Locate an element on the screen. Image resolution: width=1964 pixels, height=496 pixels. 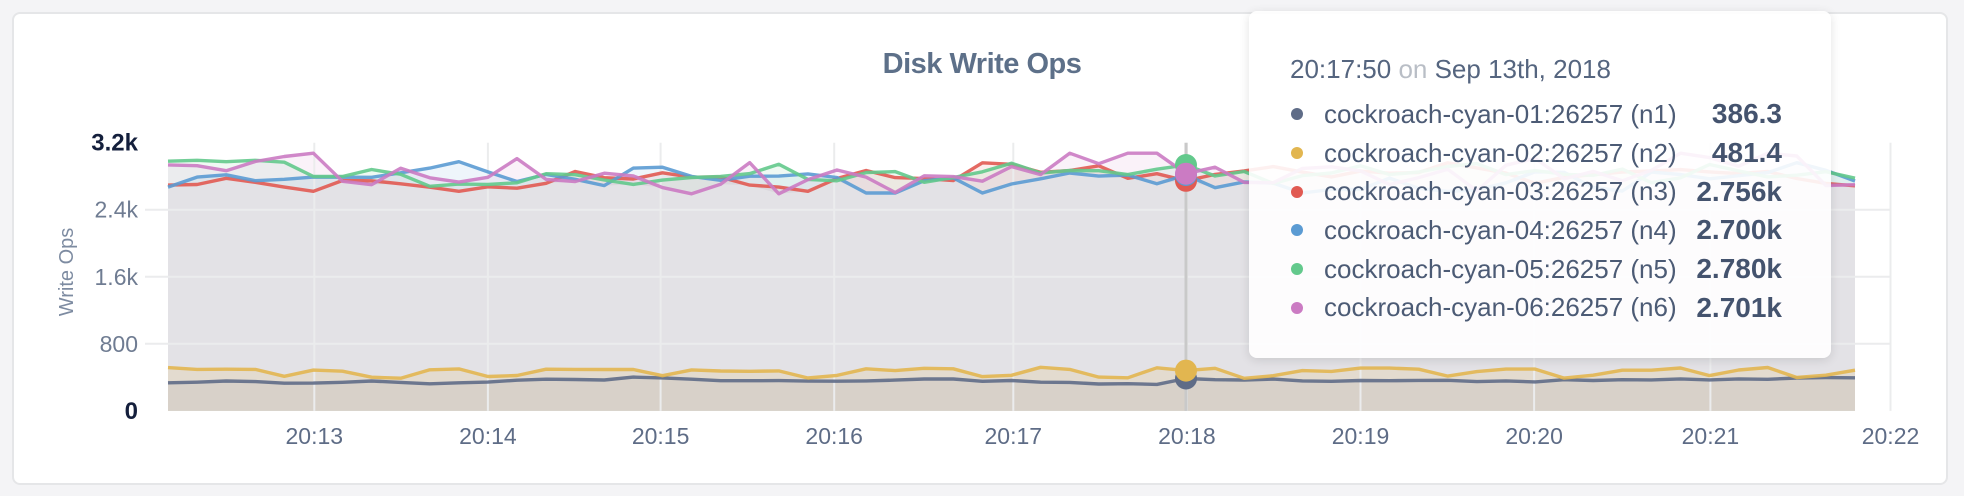
svg-text: 20:13 is located at coordinates (315, 436).